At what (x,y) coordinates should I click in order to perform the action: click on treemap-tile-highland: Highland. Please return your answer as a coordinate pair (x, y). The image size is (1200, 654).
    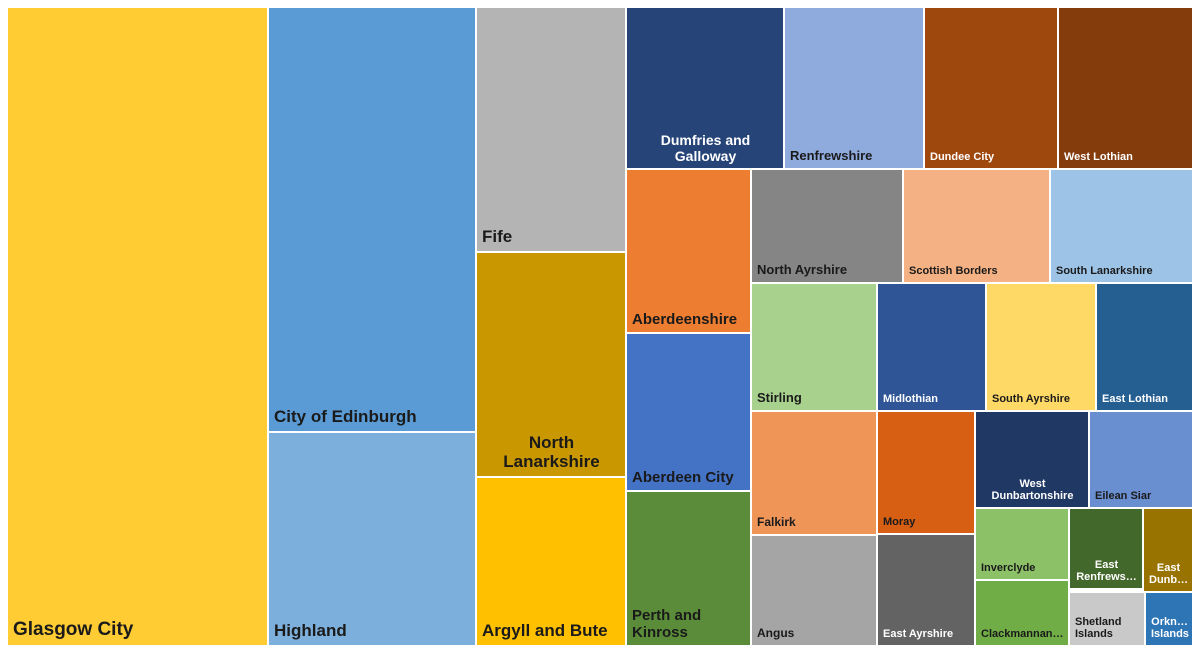
    Looking at the image, I should click on (372, 539).